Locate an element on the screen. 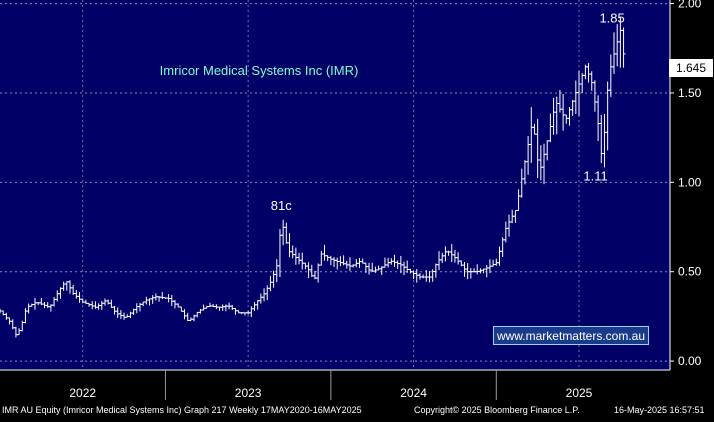 The width and height of the screenshot is (714, 422). watermark-link: www.marketmatters.com.au is located at coordinates (571, 335).